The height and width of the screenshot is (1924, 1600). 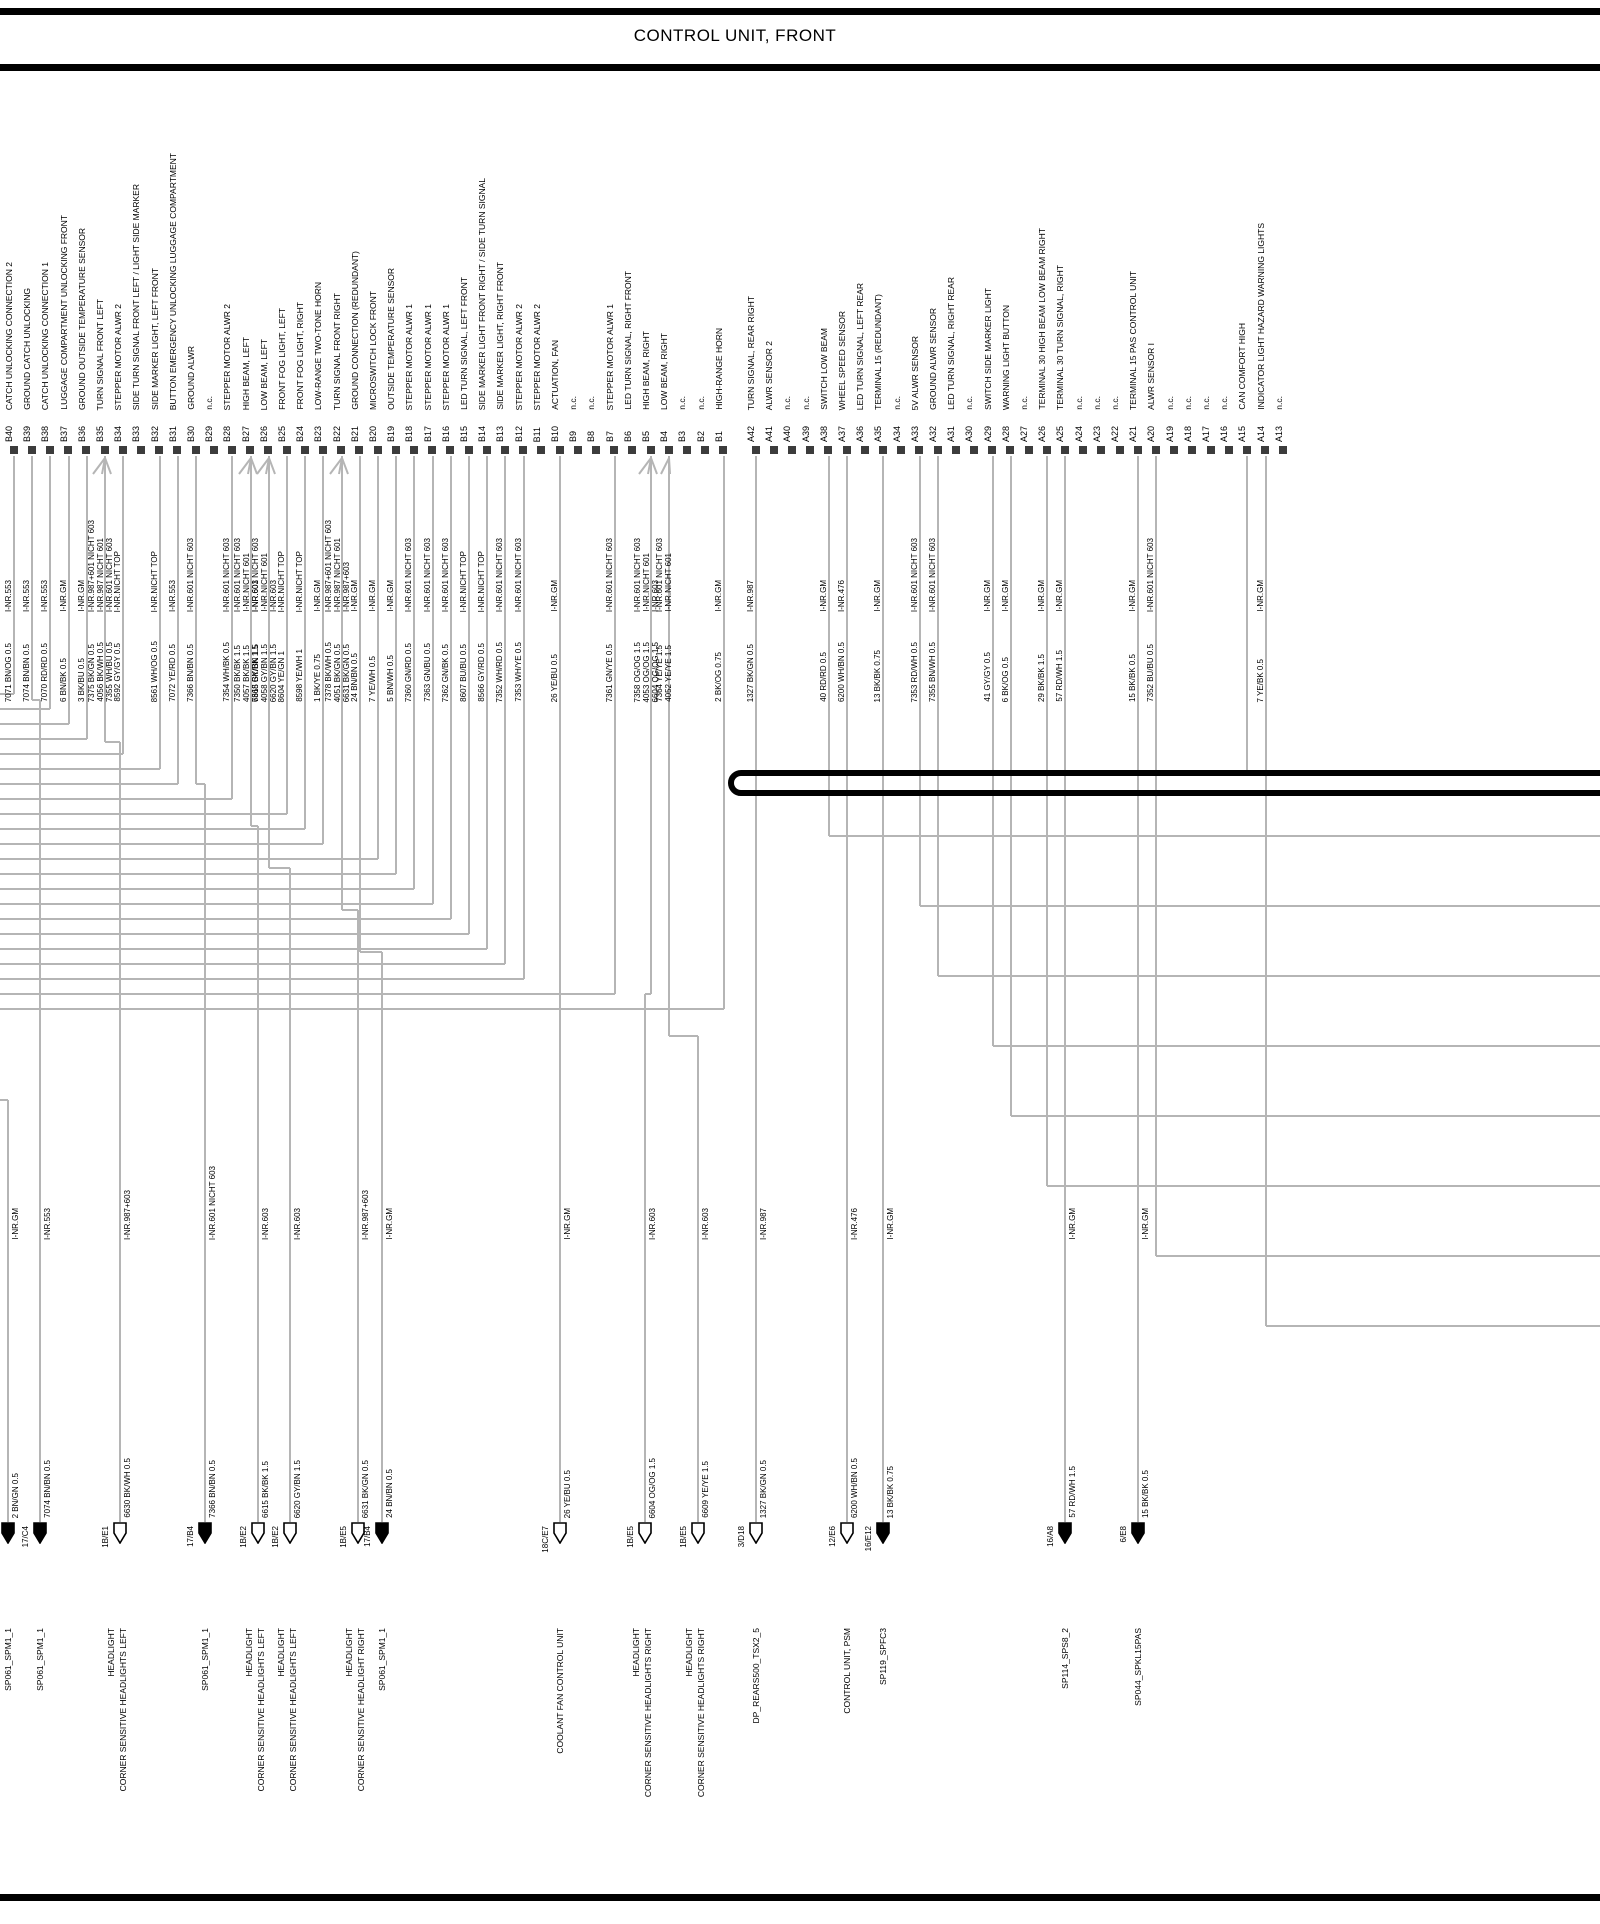 What do you see at coordinates (555, 375) in the screenshot?
I see `pin-function-label: ACTUATION, FAN` at bounding box center [555, 375].